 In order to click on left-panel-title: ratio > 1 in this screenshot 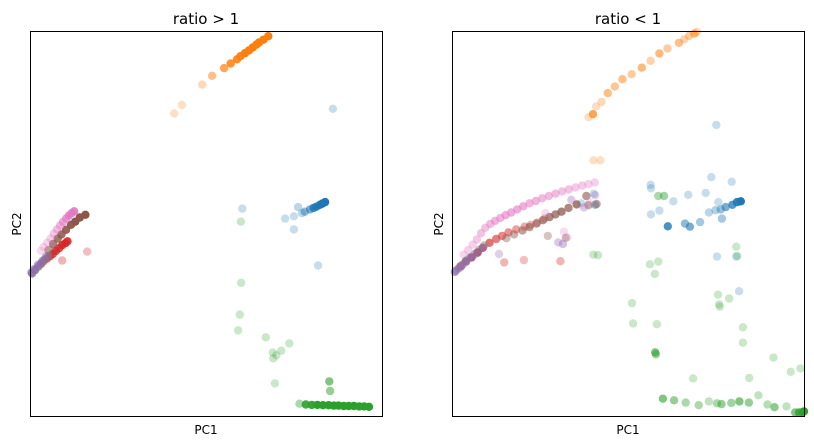, I will do `click(206, 19)`.